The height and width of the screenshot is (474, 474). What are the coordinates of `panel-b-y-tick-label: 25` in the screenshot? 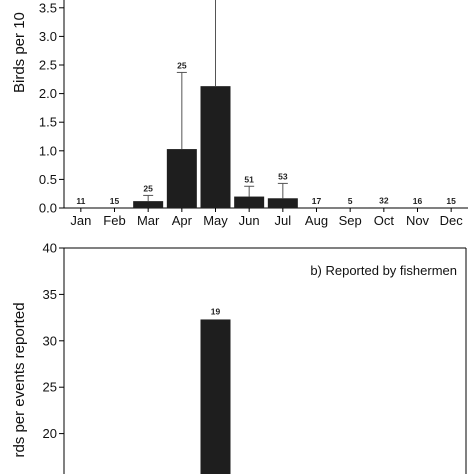 It's located at (50, 387).